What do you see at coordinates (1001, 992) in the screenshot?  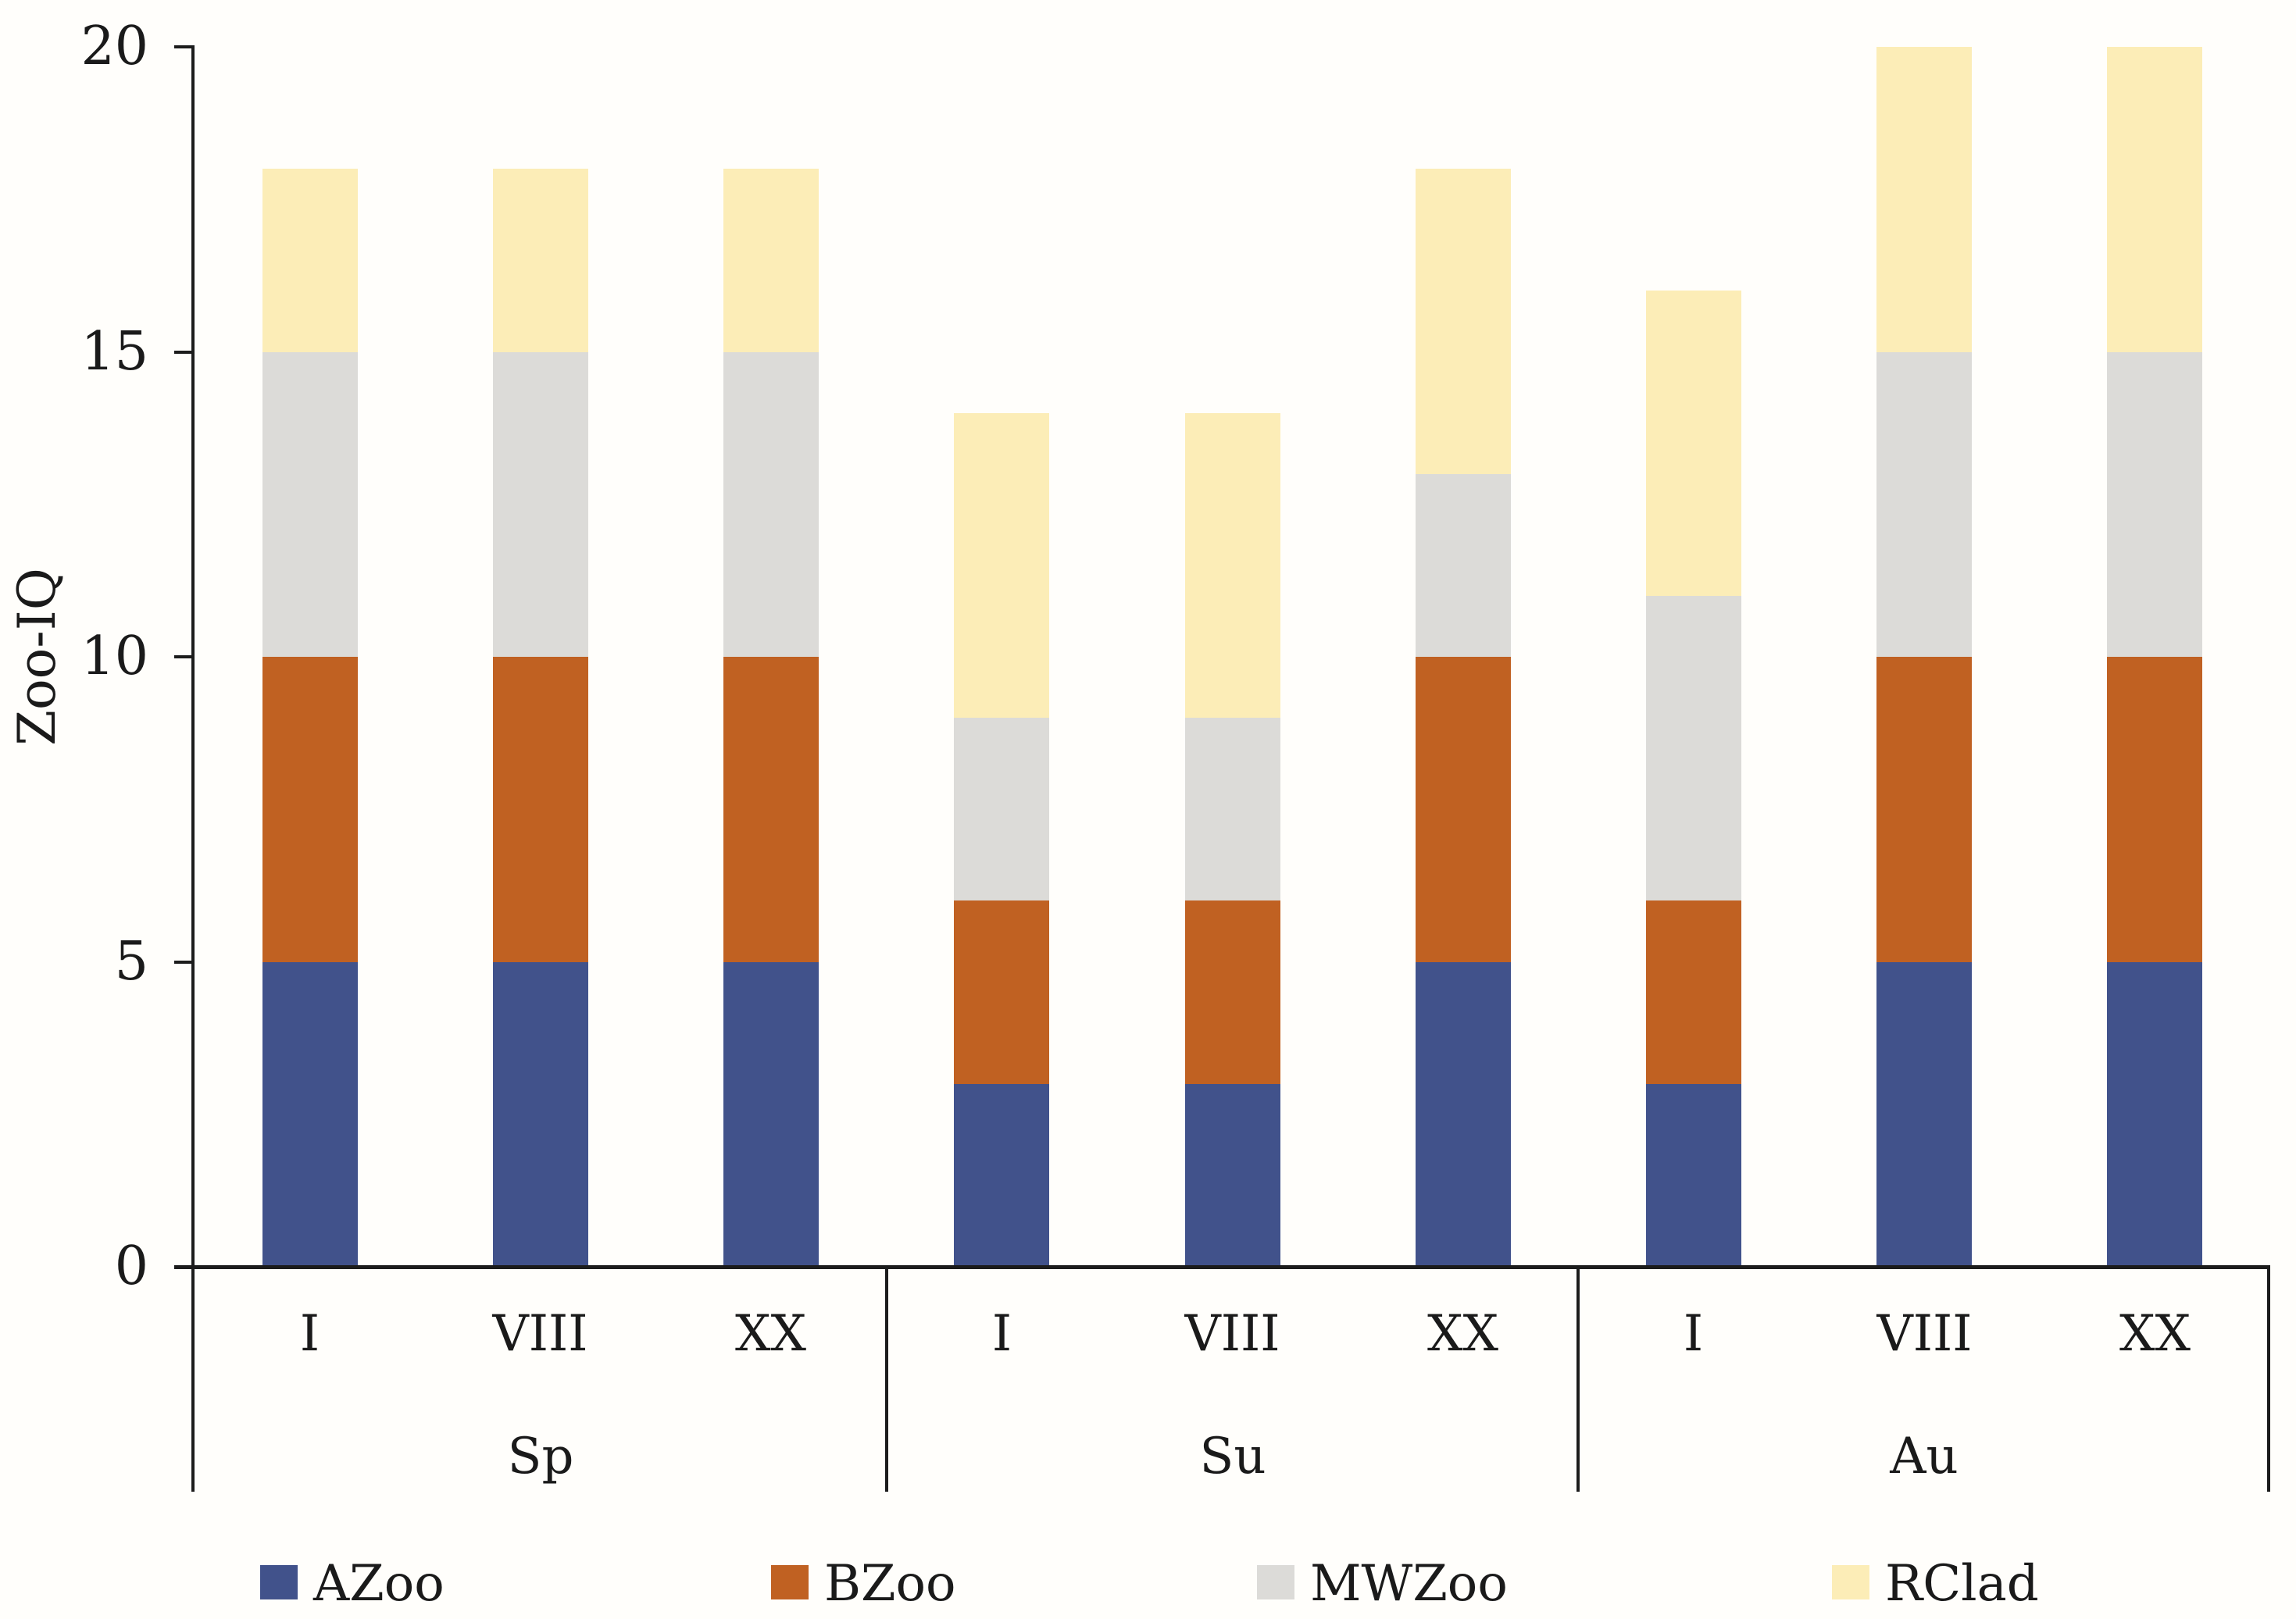 I see `bar-segment-BZoo-Su-I` at bounding box center [1001, 992].